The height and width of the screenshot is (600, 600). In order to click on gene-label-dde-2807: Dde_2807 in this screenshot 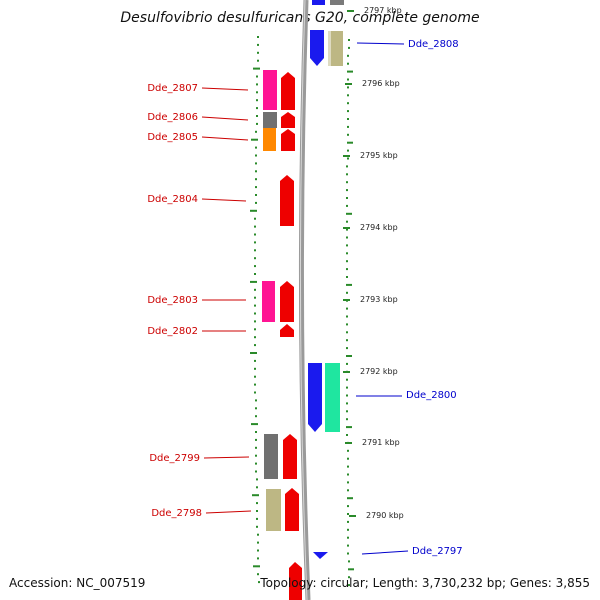, I will do `click(172, 88)`.